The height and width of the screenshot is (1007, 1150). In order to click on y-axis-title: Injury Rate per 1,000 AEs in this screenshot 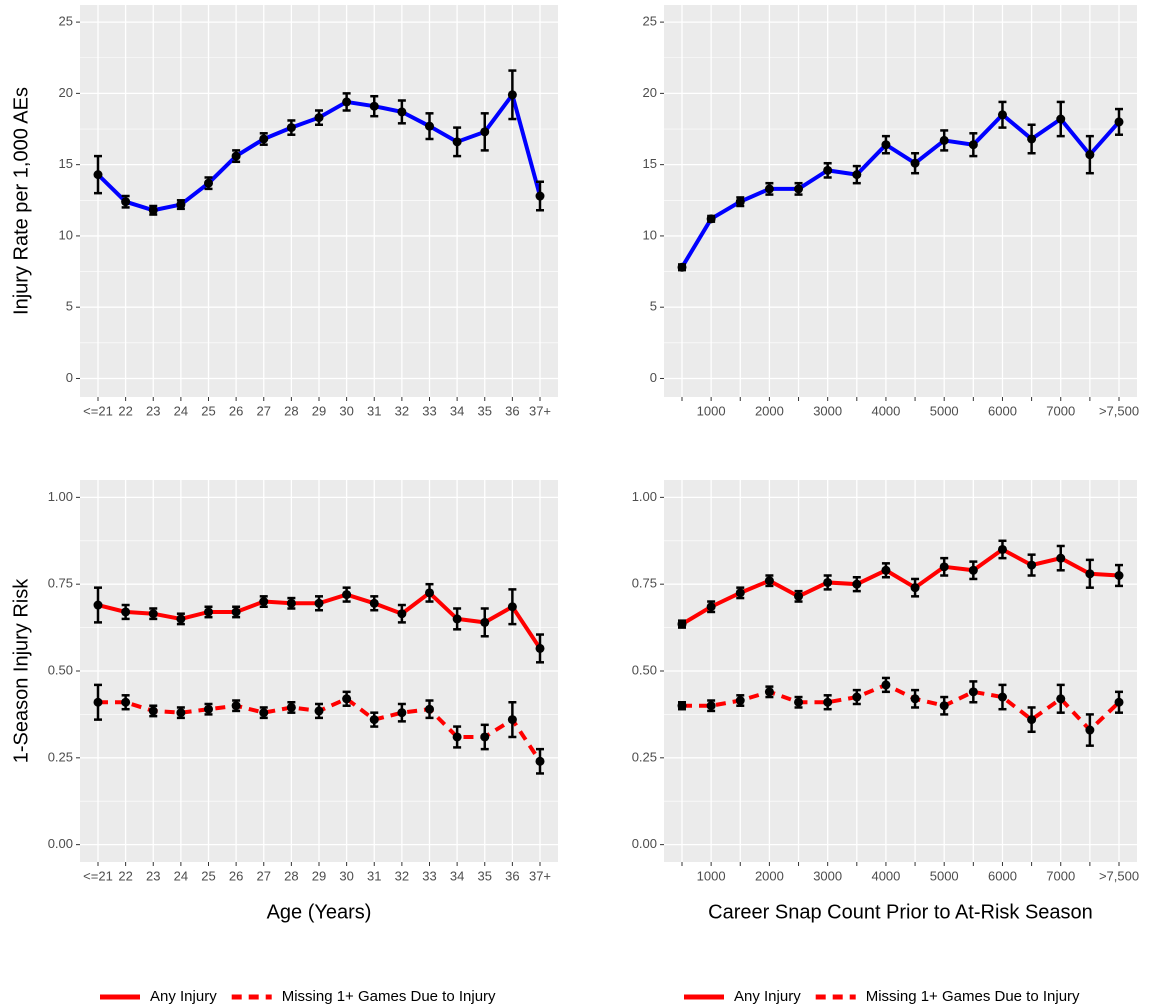, I will do `click(21, 201)`.